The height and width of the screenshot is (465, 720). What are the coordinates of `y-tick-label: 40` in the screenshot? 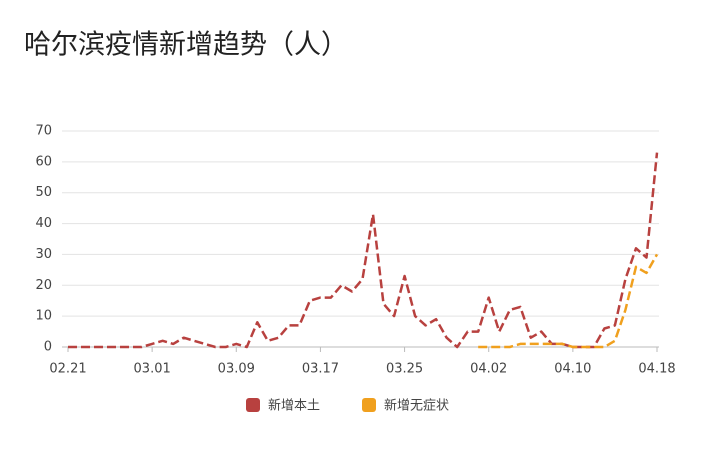 It's located at (43, 223).